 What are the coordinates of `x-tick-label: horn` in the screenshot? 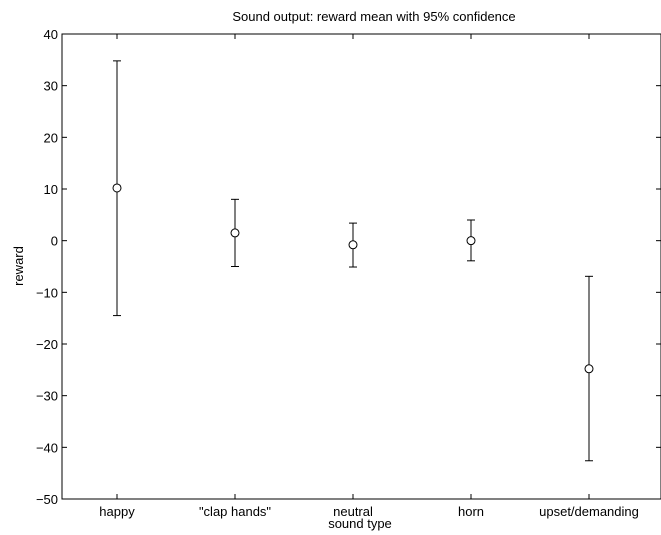 It's located at (471, 511).